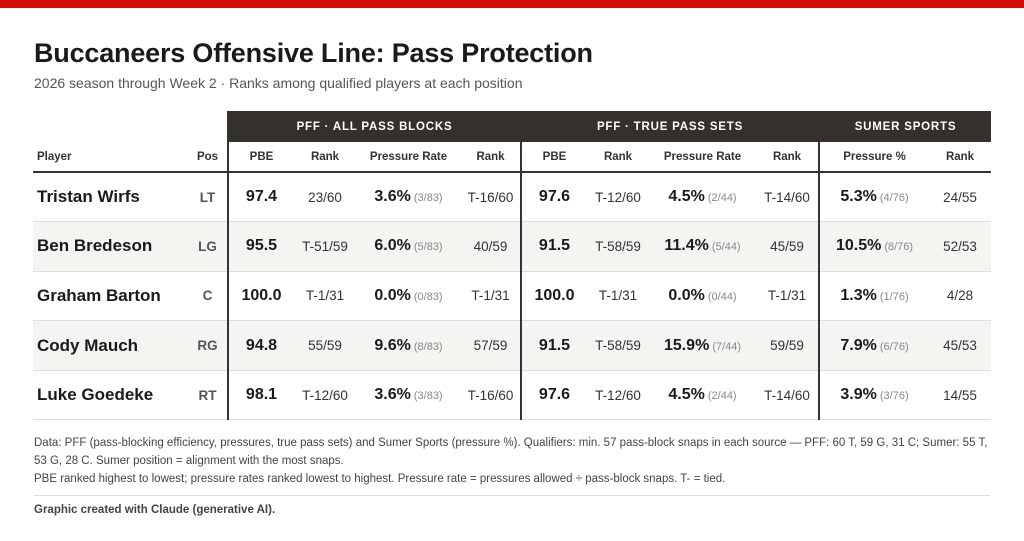 The image size is (1024, 541). Describe the element at coordinates (618, 157) in the screenshot. I see `col-header-true-pbe-rank: Rank` at that location.